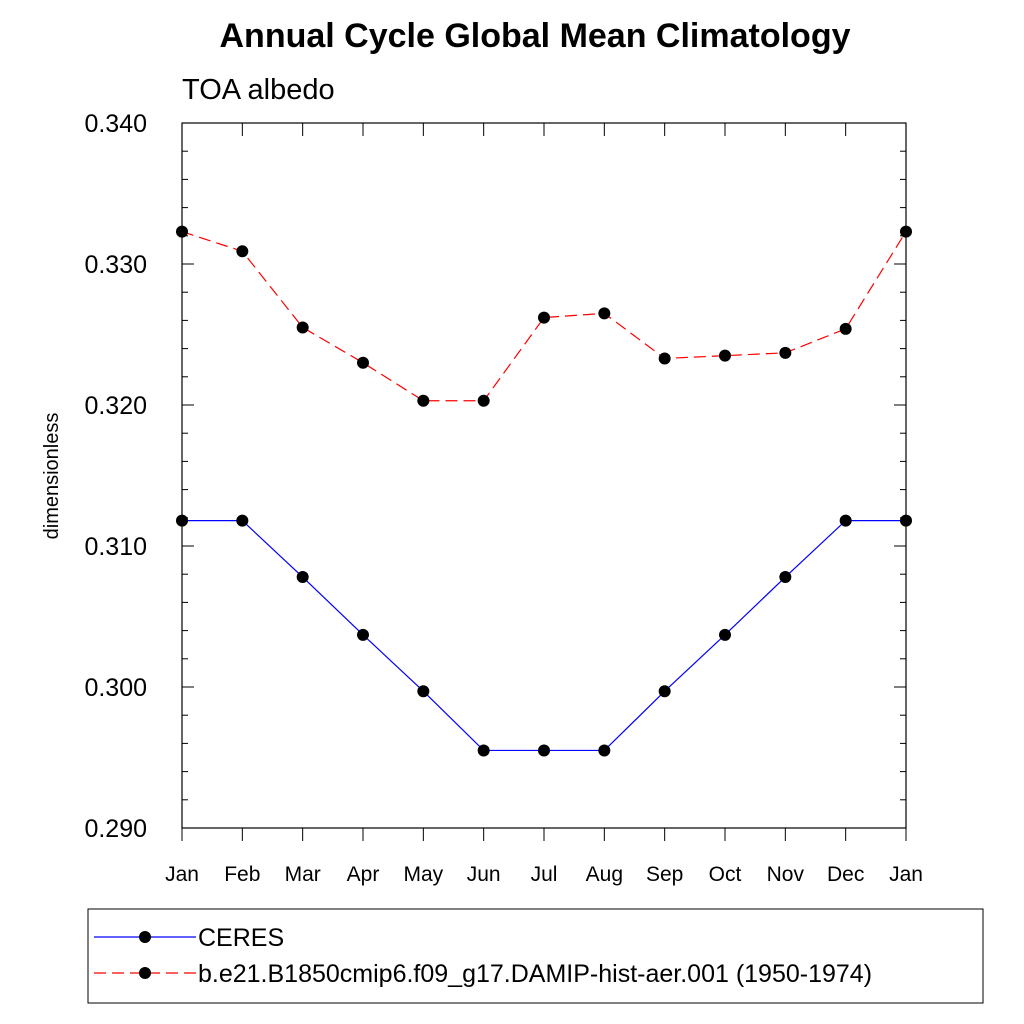  What do you see at coordinates (303, 874) in the screenshot?
I see `x-tick-label: Mar` at bounding box center [303, 874].